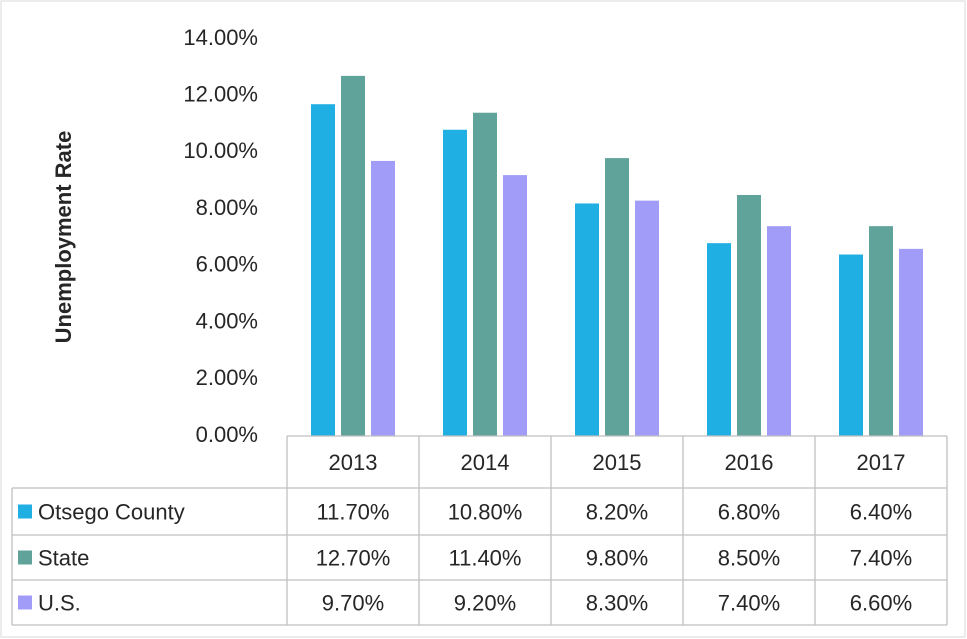  I want to click on table-cell: 8.30%, so click(617, 602).